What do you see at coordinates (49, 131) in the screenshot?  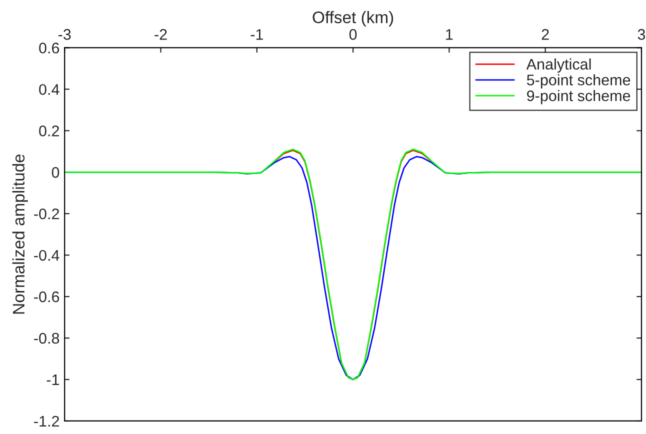 I see `y-tick-label: 0.2` at bounding box center [49, 131].